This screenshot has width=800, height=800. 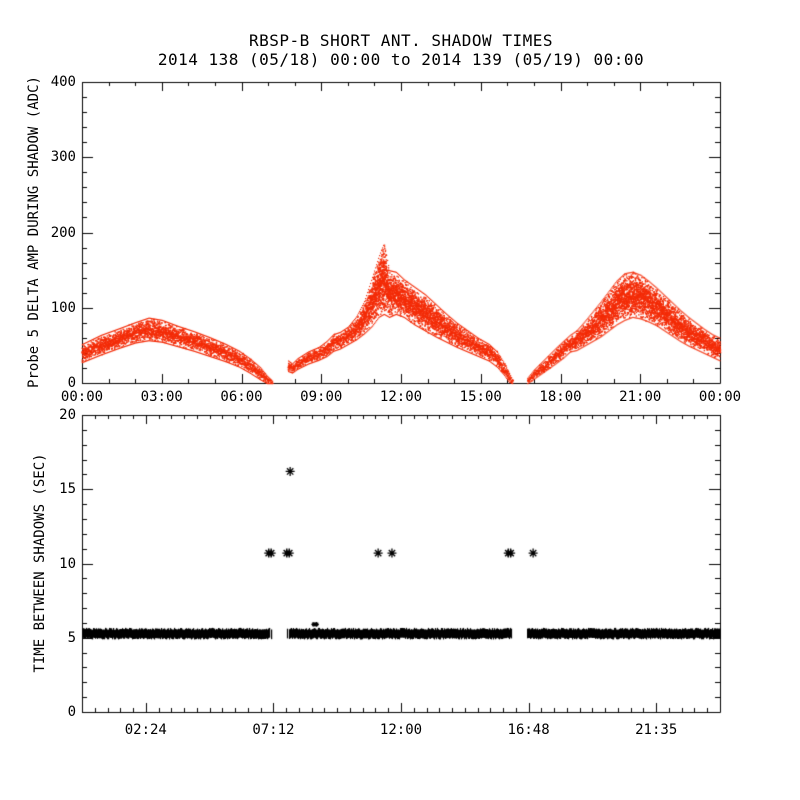 What do you see at coordinates (656, 730) in the screenshot?
I see `bottom-panel-x-tick-label: 21:35` at bounding box center [656, 730].